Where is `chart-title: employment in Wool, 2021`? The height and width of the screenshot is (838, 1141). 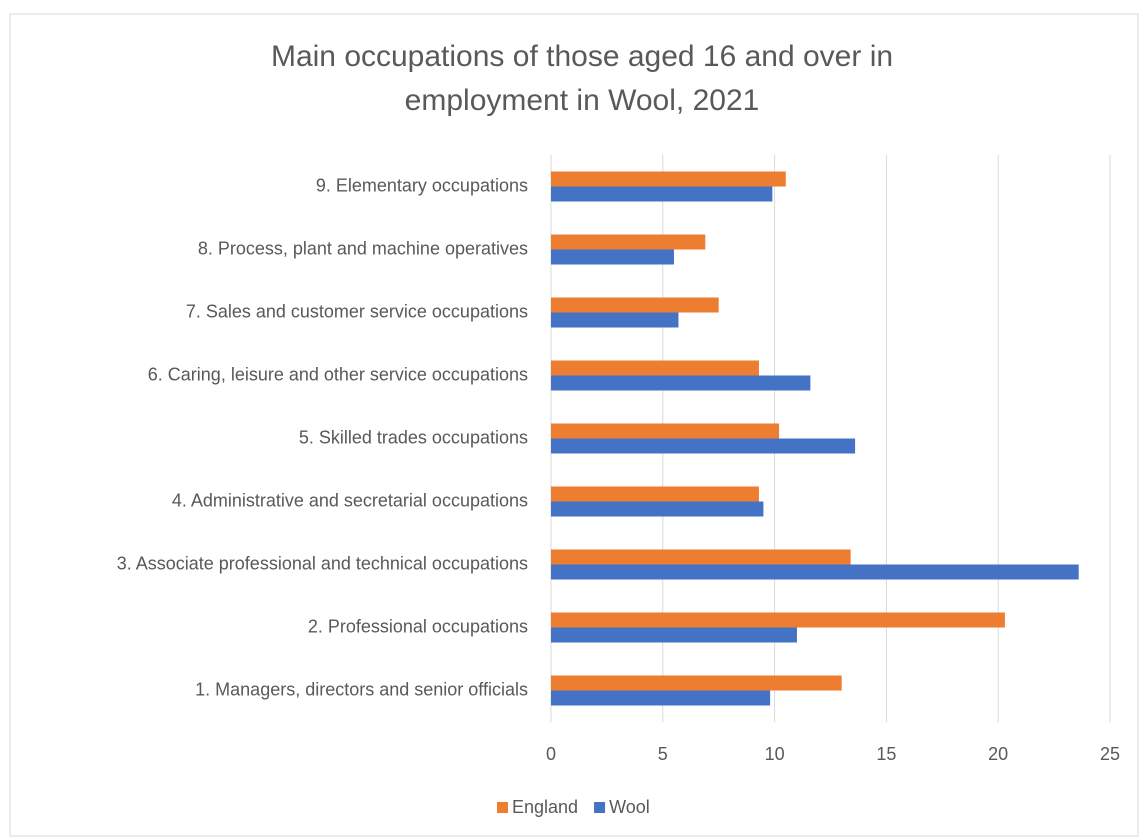
chart-title: employment in Wool, 2021 is located at coordinates (582, 100).